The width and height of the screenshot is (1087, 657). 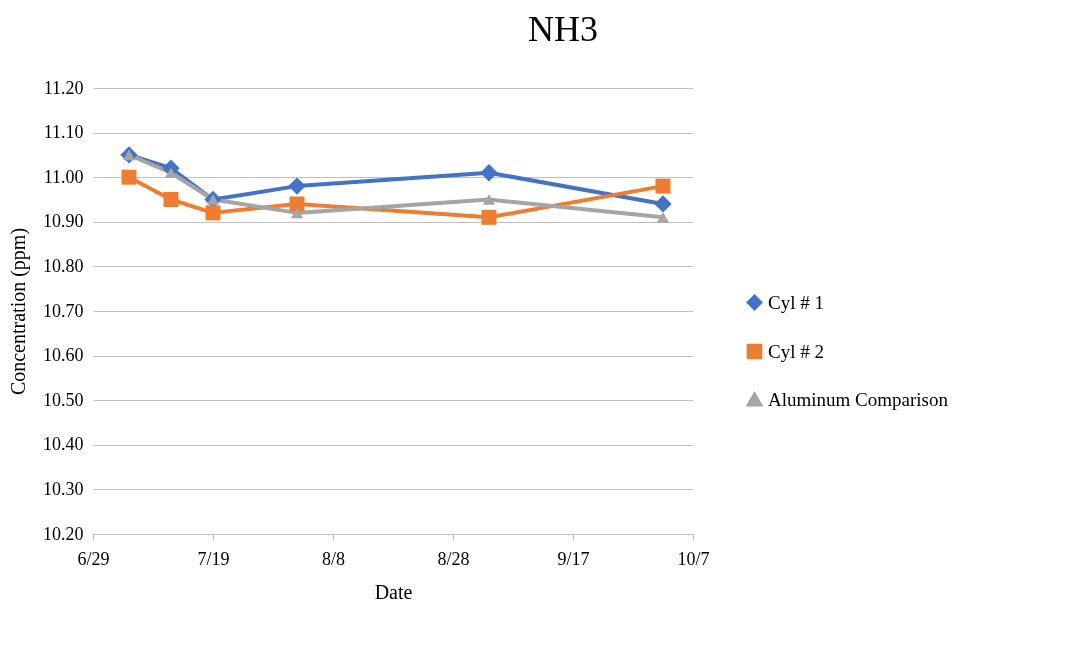 What do you see at coordinates (393, 591) in the screenshot?
I see `x-axis-title: Date` at bounding box center [393, 591].